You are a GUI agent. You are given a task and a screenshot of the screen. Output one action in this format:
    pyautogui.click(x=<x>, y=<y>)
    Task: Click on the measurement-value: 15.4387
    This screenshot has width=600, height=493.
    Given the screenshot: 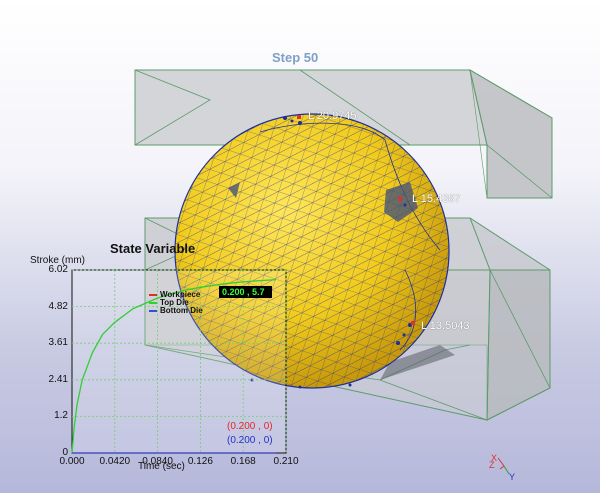 What is the action you would take?
    pyautogui.click(x=440, y=199)
    